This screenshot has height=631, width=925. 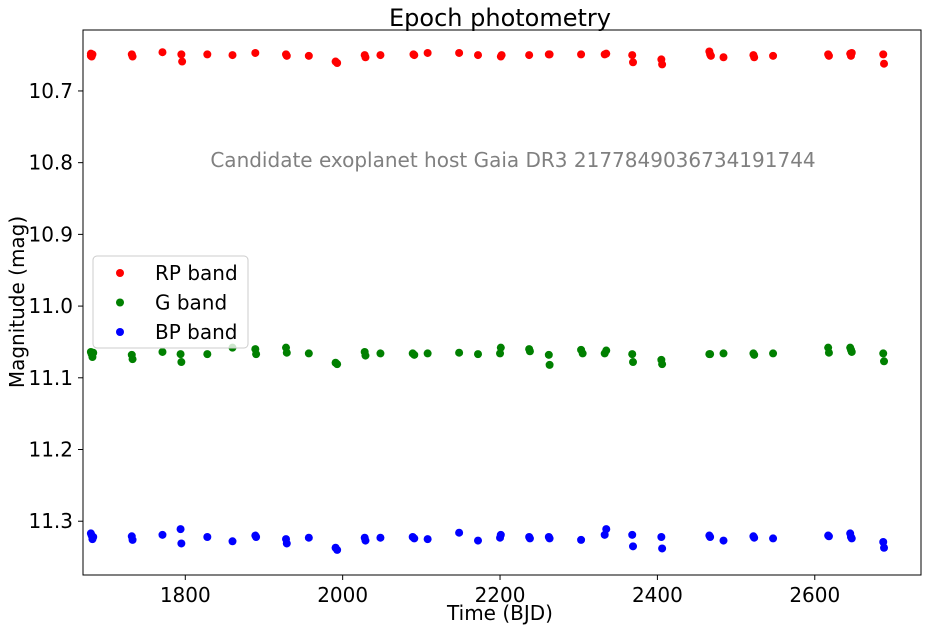 I want to click on x-axis-title: Time (BJD), so click(x=499, y=613).